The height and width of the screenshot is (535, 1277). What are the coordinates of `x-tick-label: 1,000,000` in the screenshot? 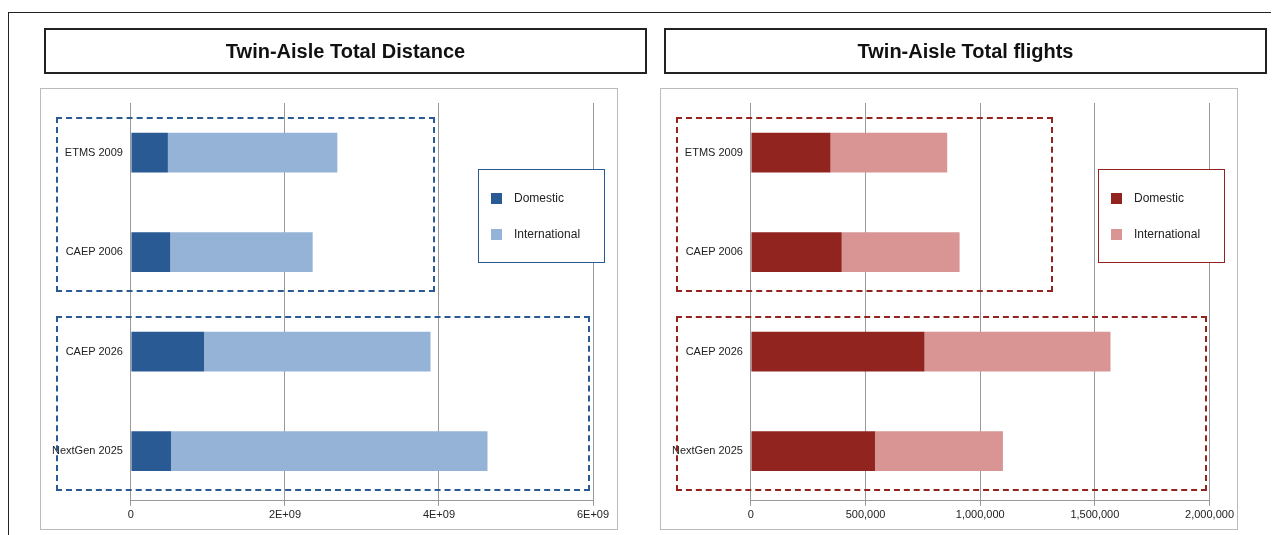 It's located at (980, 514).